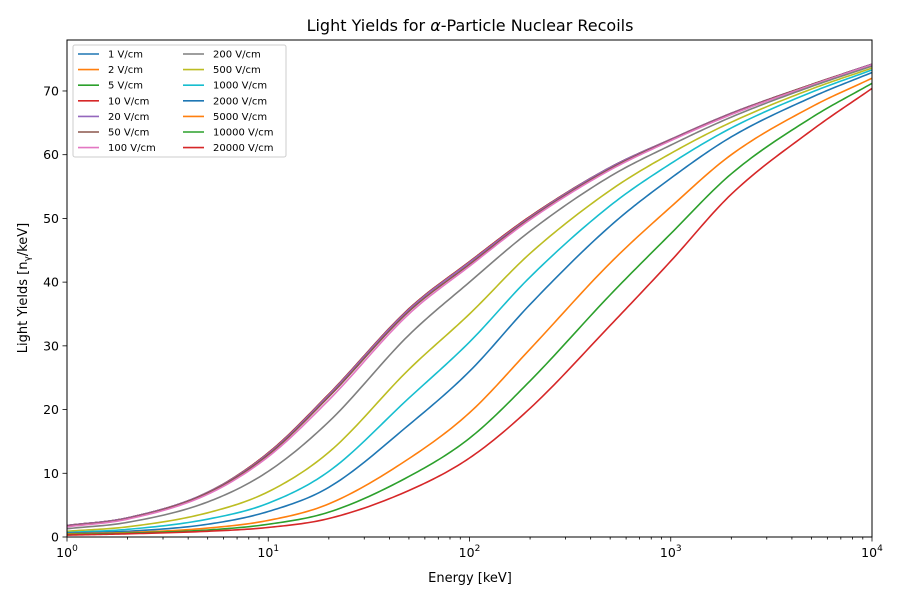  Describe the element at coordinates (470, 552) in the screenshot. I see `x-tick-label: 10²` at that location.